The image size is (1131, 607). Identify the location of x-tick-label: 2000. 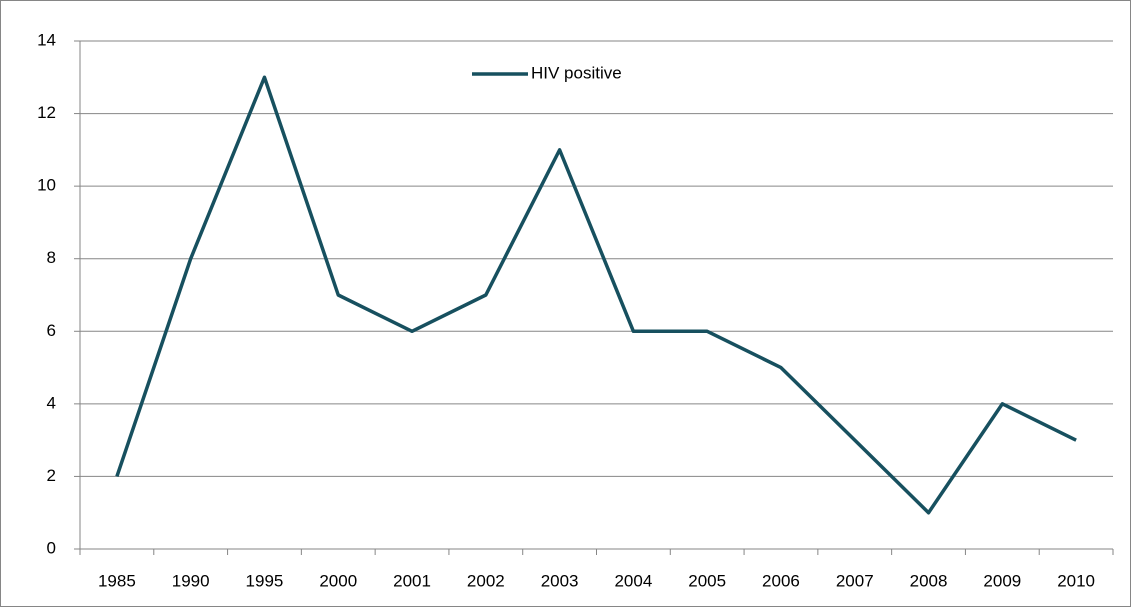
(338, 580).